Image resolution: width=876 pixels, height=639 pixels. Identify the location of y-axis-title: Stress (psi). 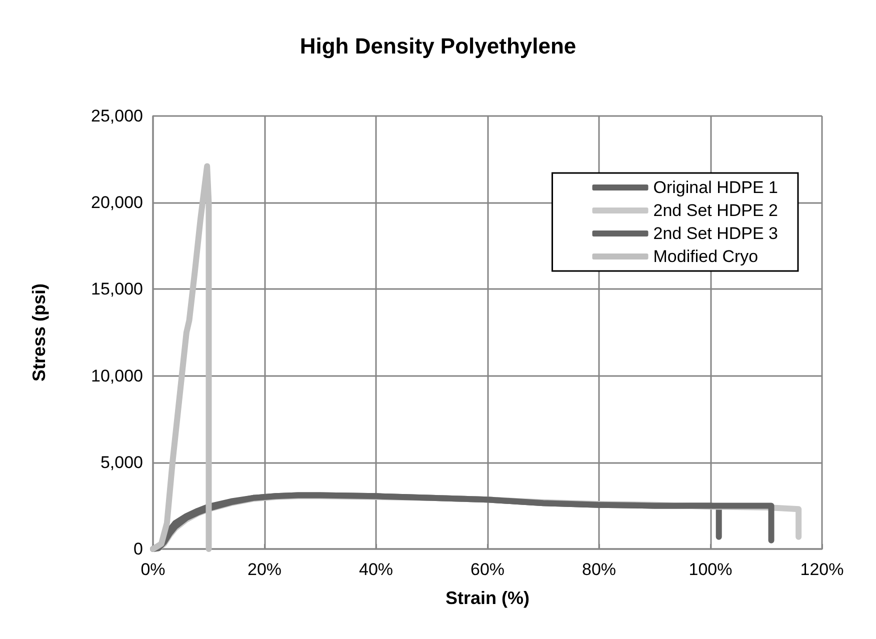
(39, 332).